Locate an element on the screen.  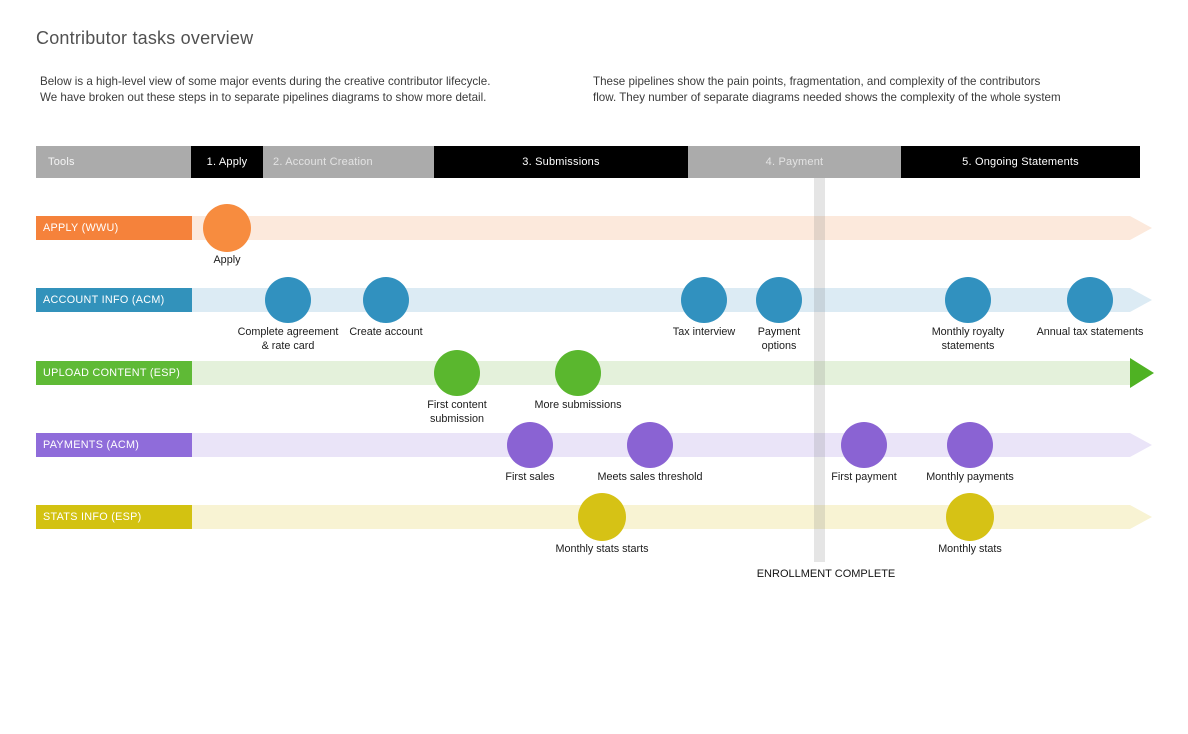
enrollment-complete-label: ENROLLMENT COMPLETE is located at coordinates (826, 574).